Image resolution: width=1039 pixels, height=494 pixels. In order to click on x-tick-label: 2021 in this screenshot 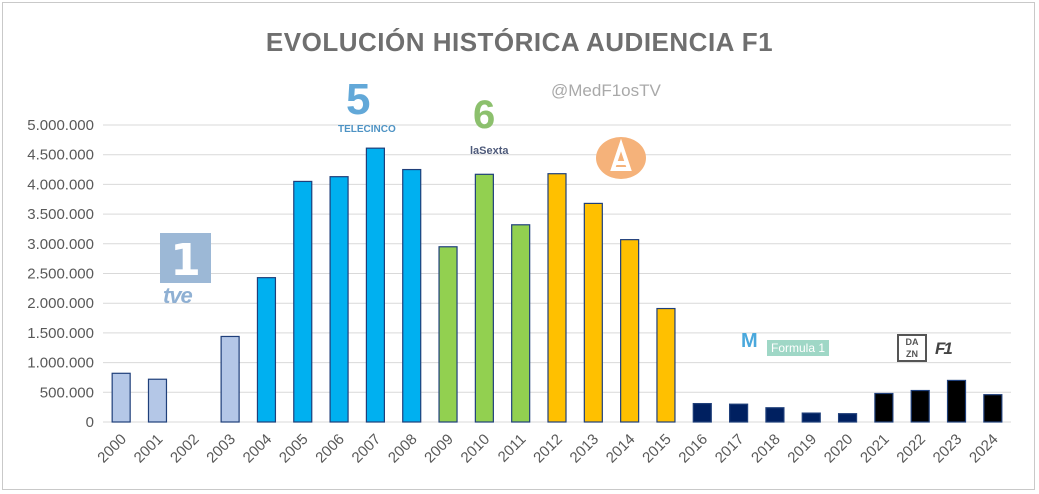, I will do `click(875, 449)`.